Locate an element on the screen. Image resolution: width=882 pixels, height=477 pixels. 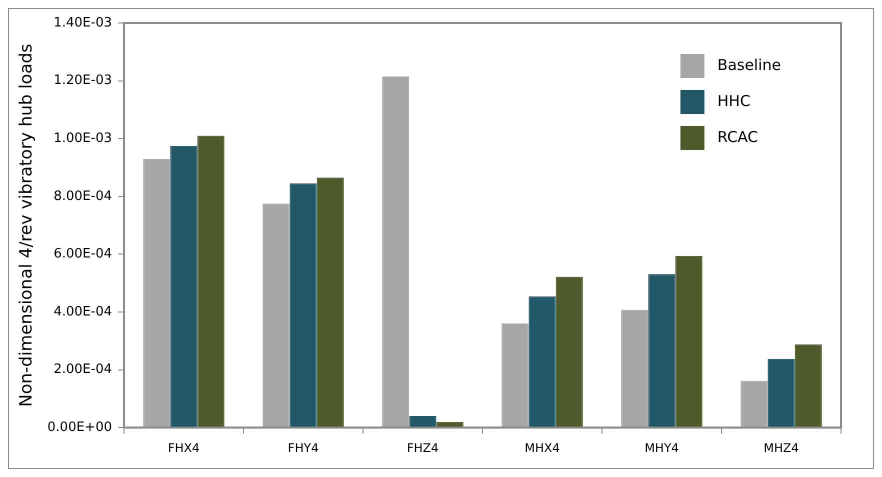
y-tick-label: 1.20E-03 is located at coordinates (83, 80).